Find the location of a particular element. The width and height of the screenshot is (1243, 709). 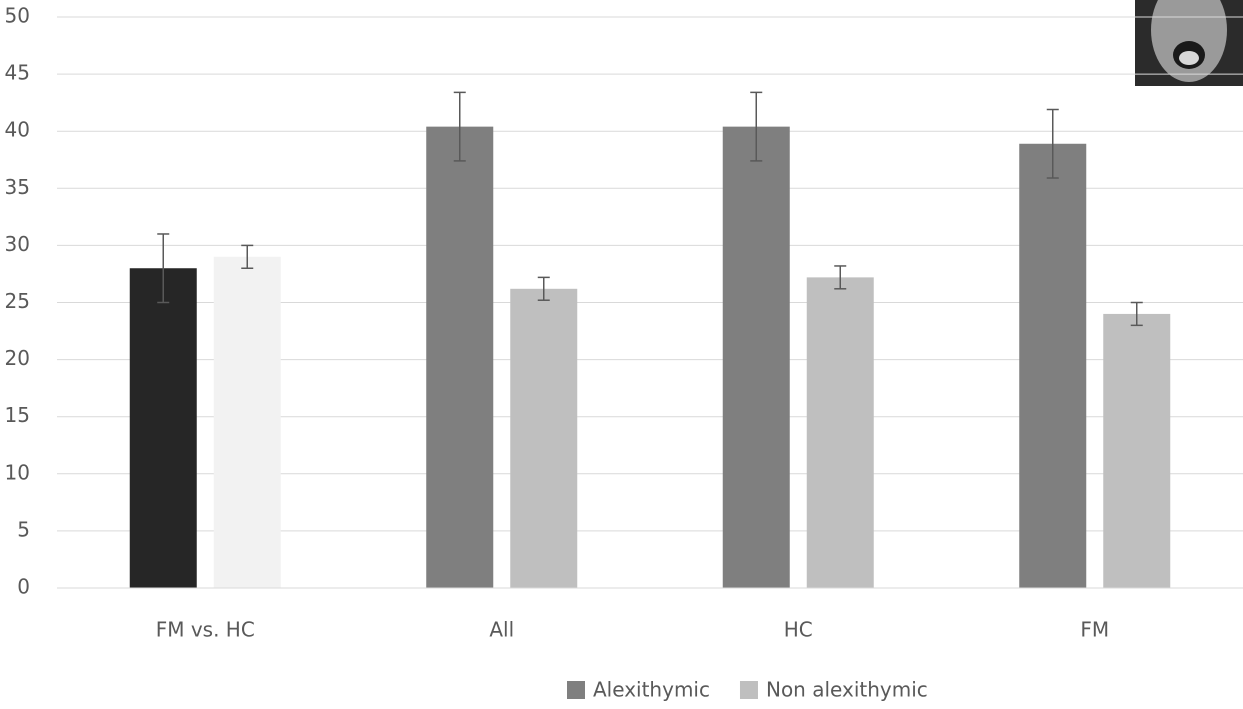

x-tick-label: FM is located at coordinates (1094, 630).